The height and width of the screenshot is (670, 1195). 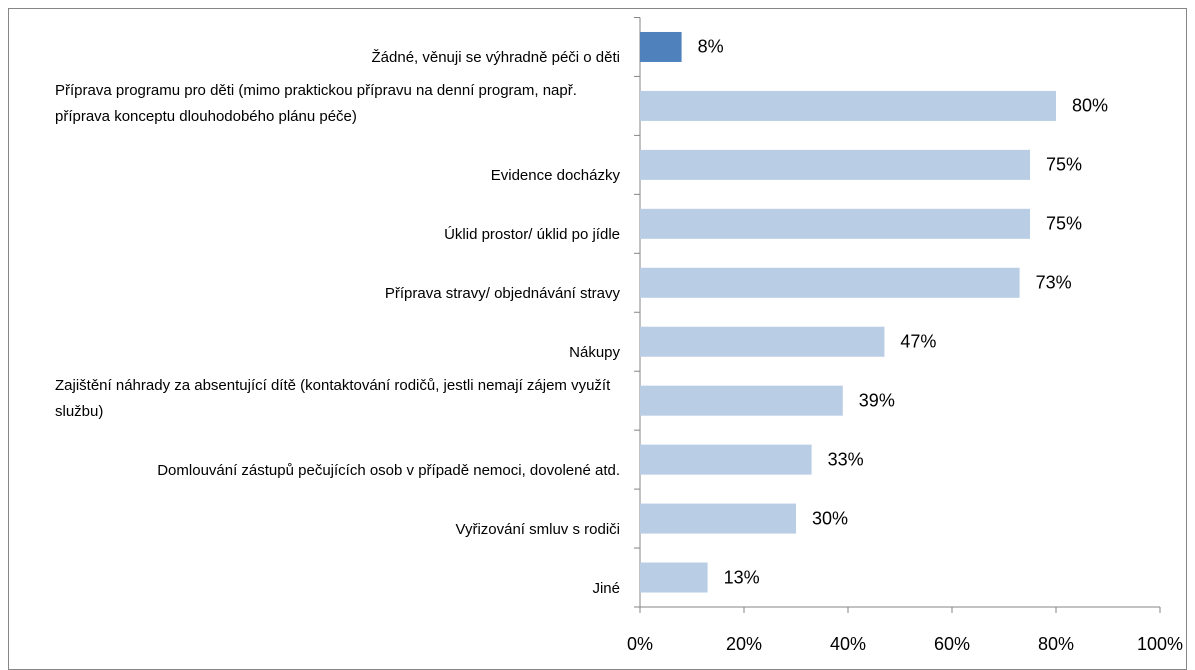 What do you see at coordinates (502, 294) in the screenshot?
I see `category-text: Příprava stravy/ objednávání stravy` at bounding box center [502, 294].